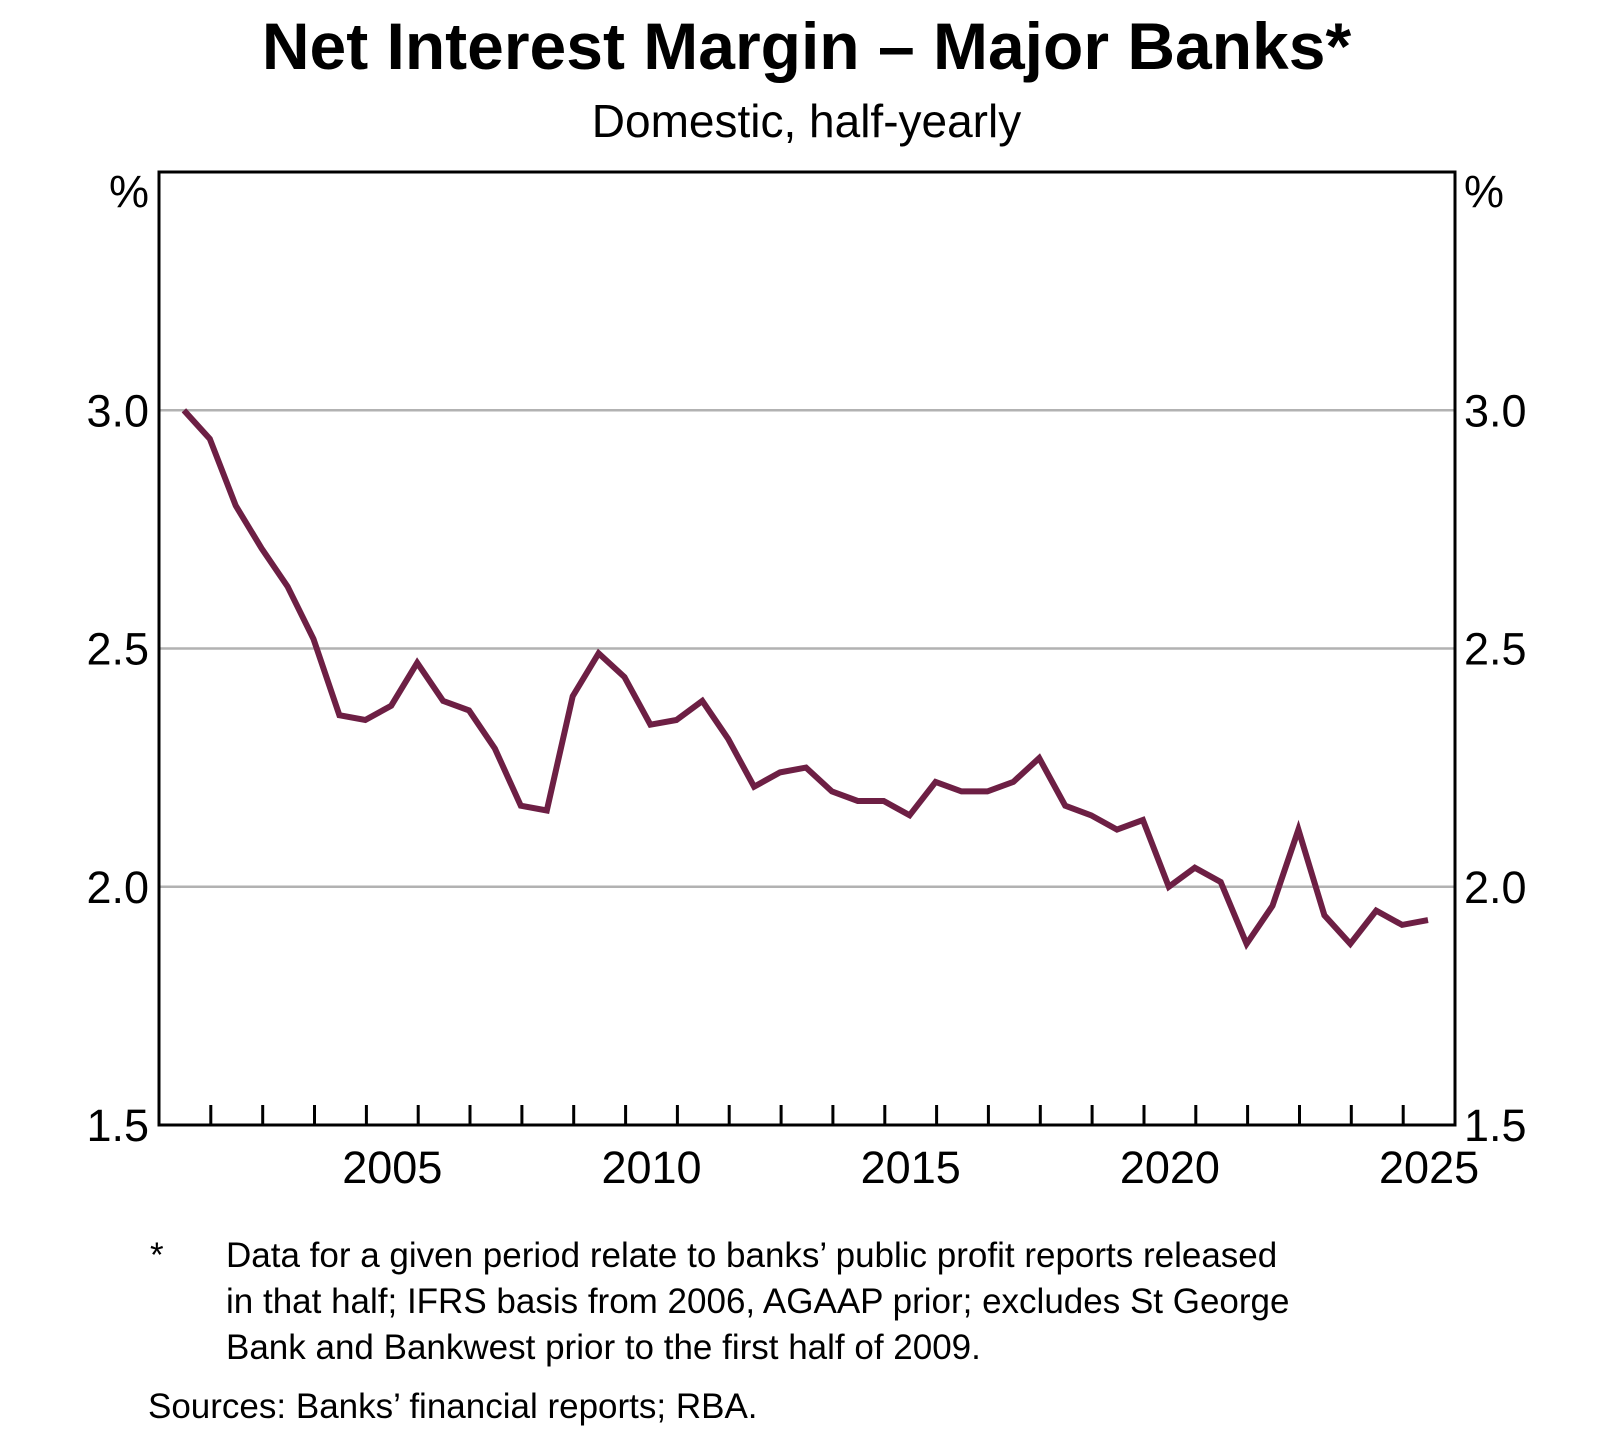 The image size is (1613, 1440). Describe the element at coordinates (1495, 649) in the screenshot. I see `y-axis-label-right: 2.5` at that location.